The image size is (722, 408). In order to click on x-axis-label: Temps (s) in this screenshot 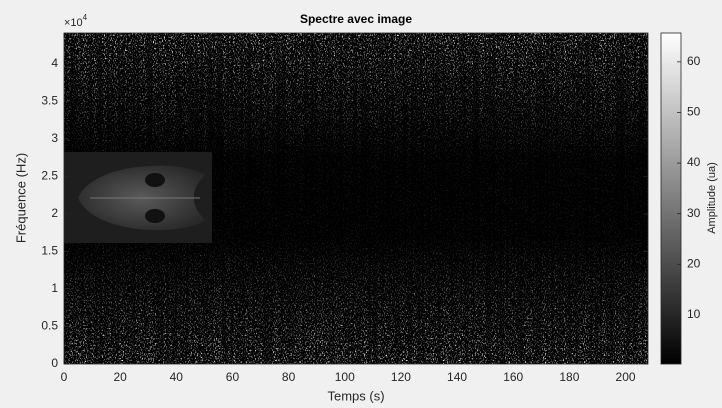, I will do `click(355, 395)`.